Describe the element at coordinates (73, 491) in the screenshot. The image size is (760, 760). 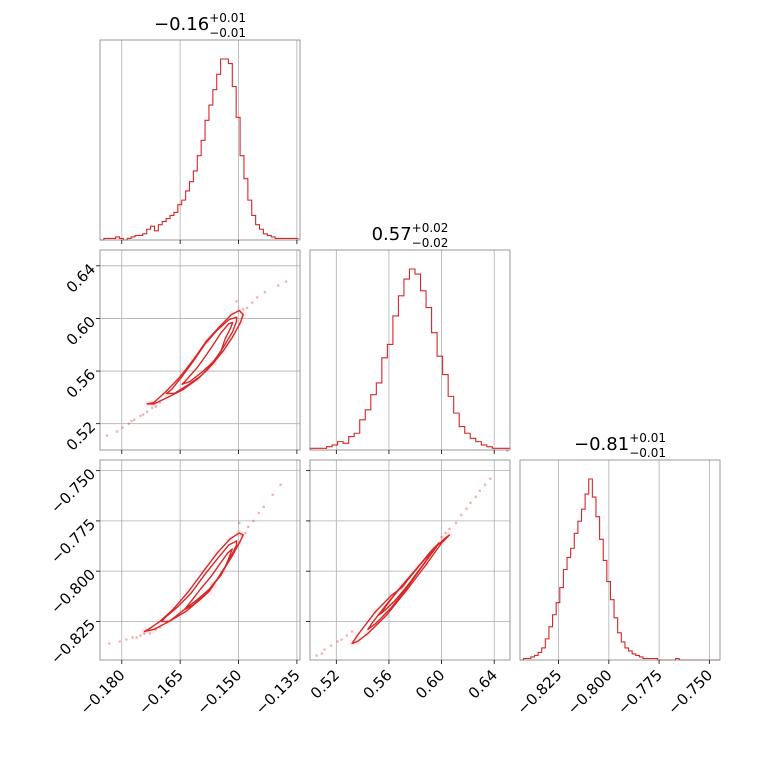
I see `y-tick-label: −0.750` at that location.